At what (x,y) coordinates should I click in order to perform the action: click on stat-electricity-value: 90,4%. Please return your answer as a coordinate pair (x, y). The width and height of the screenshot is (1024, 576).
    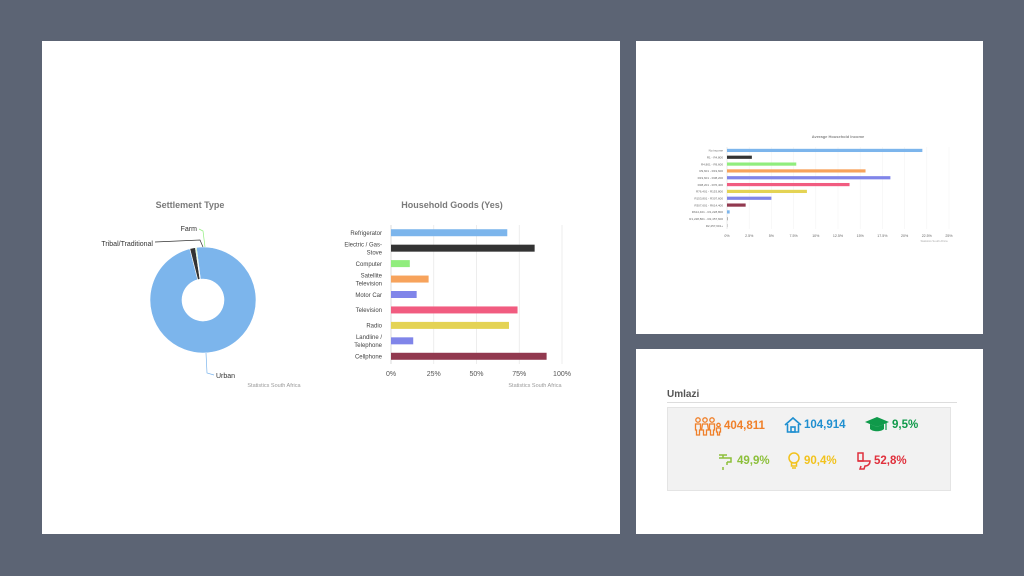
    Looking at the image, I should click on (820, 461).